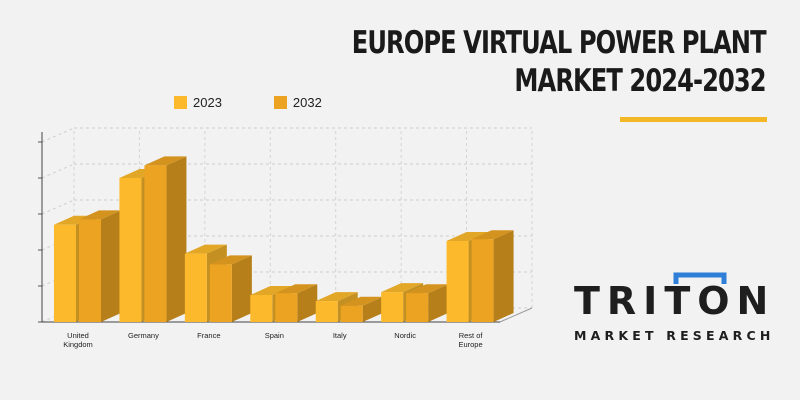 This screenshot has width=800, height=400. I want to click on legend-label-2023: 2023, so click(207, 102).